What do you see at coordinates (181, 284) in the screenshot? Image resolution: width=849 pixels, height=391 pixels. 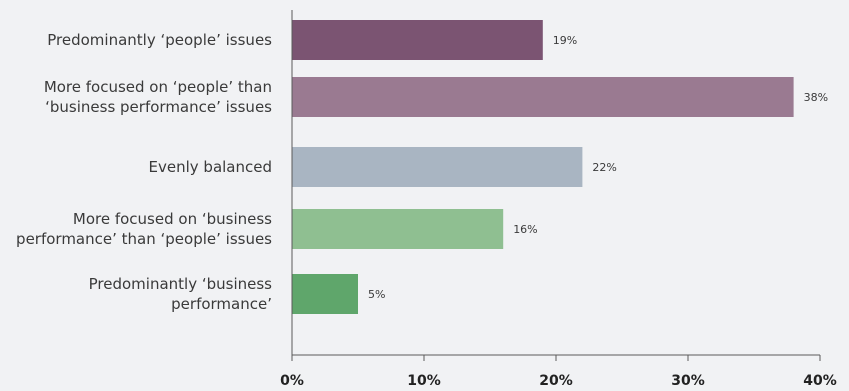 I see `category-label: Predominantly ‘business` at bounding box center [181, 284].